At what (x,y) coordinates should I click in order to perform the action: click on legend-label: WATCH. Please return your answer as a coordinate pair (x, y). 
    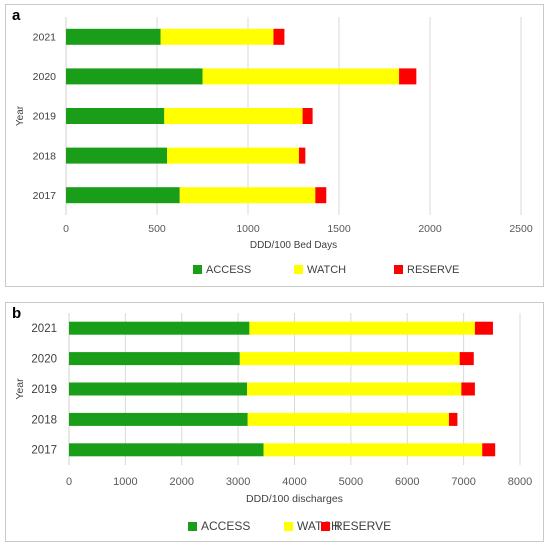
    Looking at the image, I should click on (326, 270).